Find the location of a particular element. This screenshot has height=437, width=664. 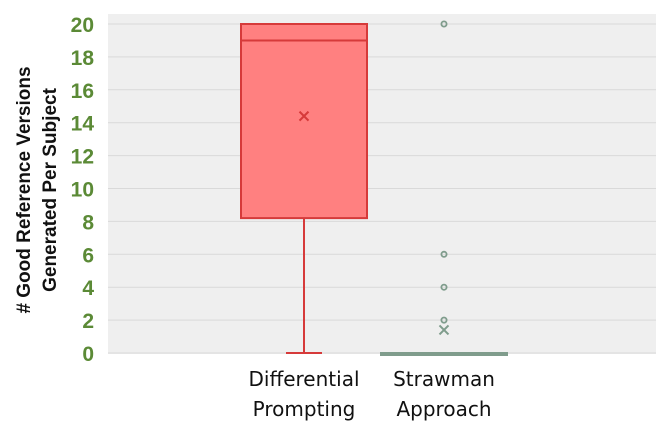

y-axis-label-line-2: Generated Per Subject is located at coordinates (50, 189).